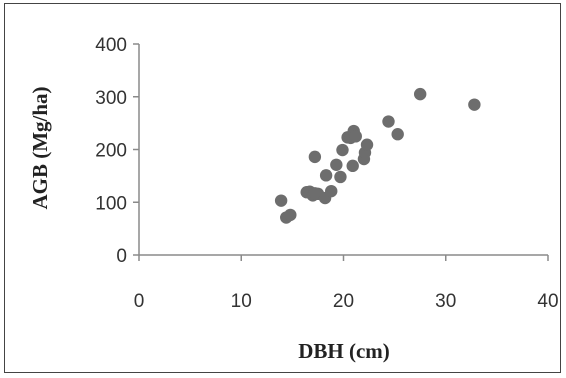  I want to click on y-tick-label: 200, so click(111, 151).